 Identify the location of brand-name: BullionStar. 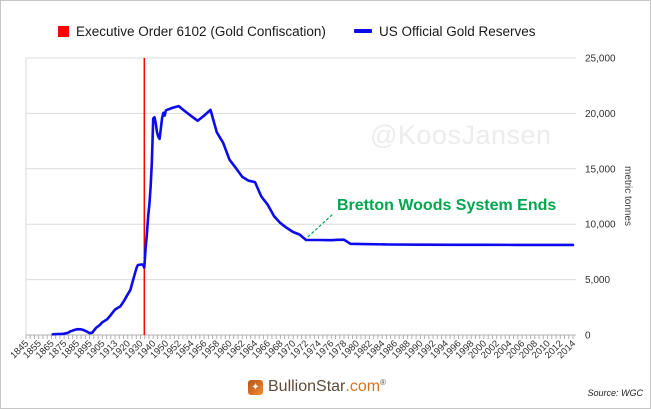
(307, 386).